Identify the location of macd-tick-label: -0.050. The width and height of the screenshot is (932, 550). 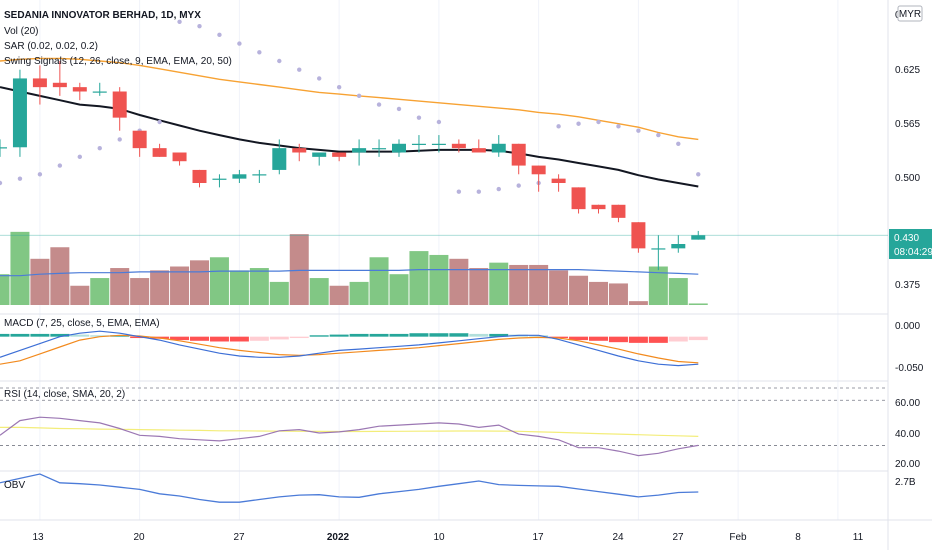
(909, 368).